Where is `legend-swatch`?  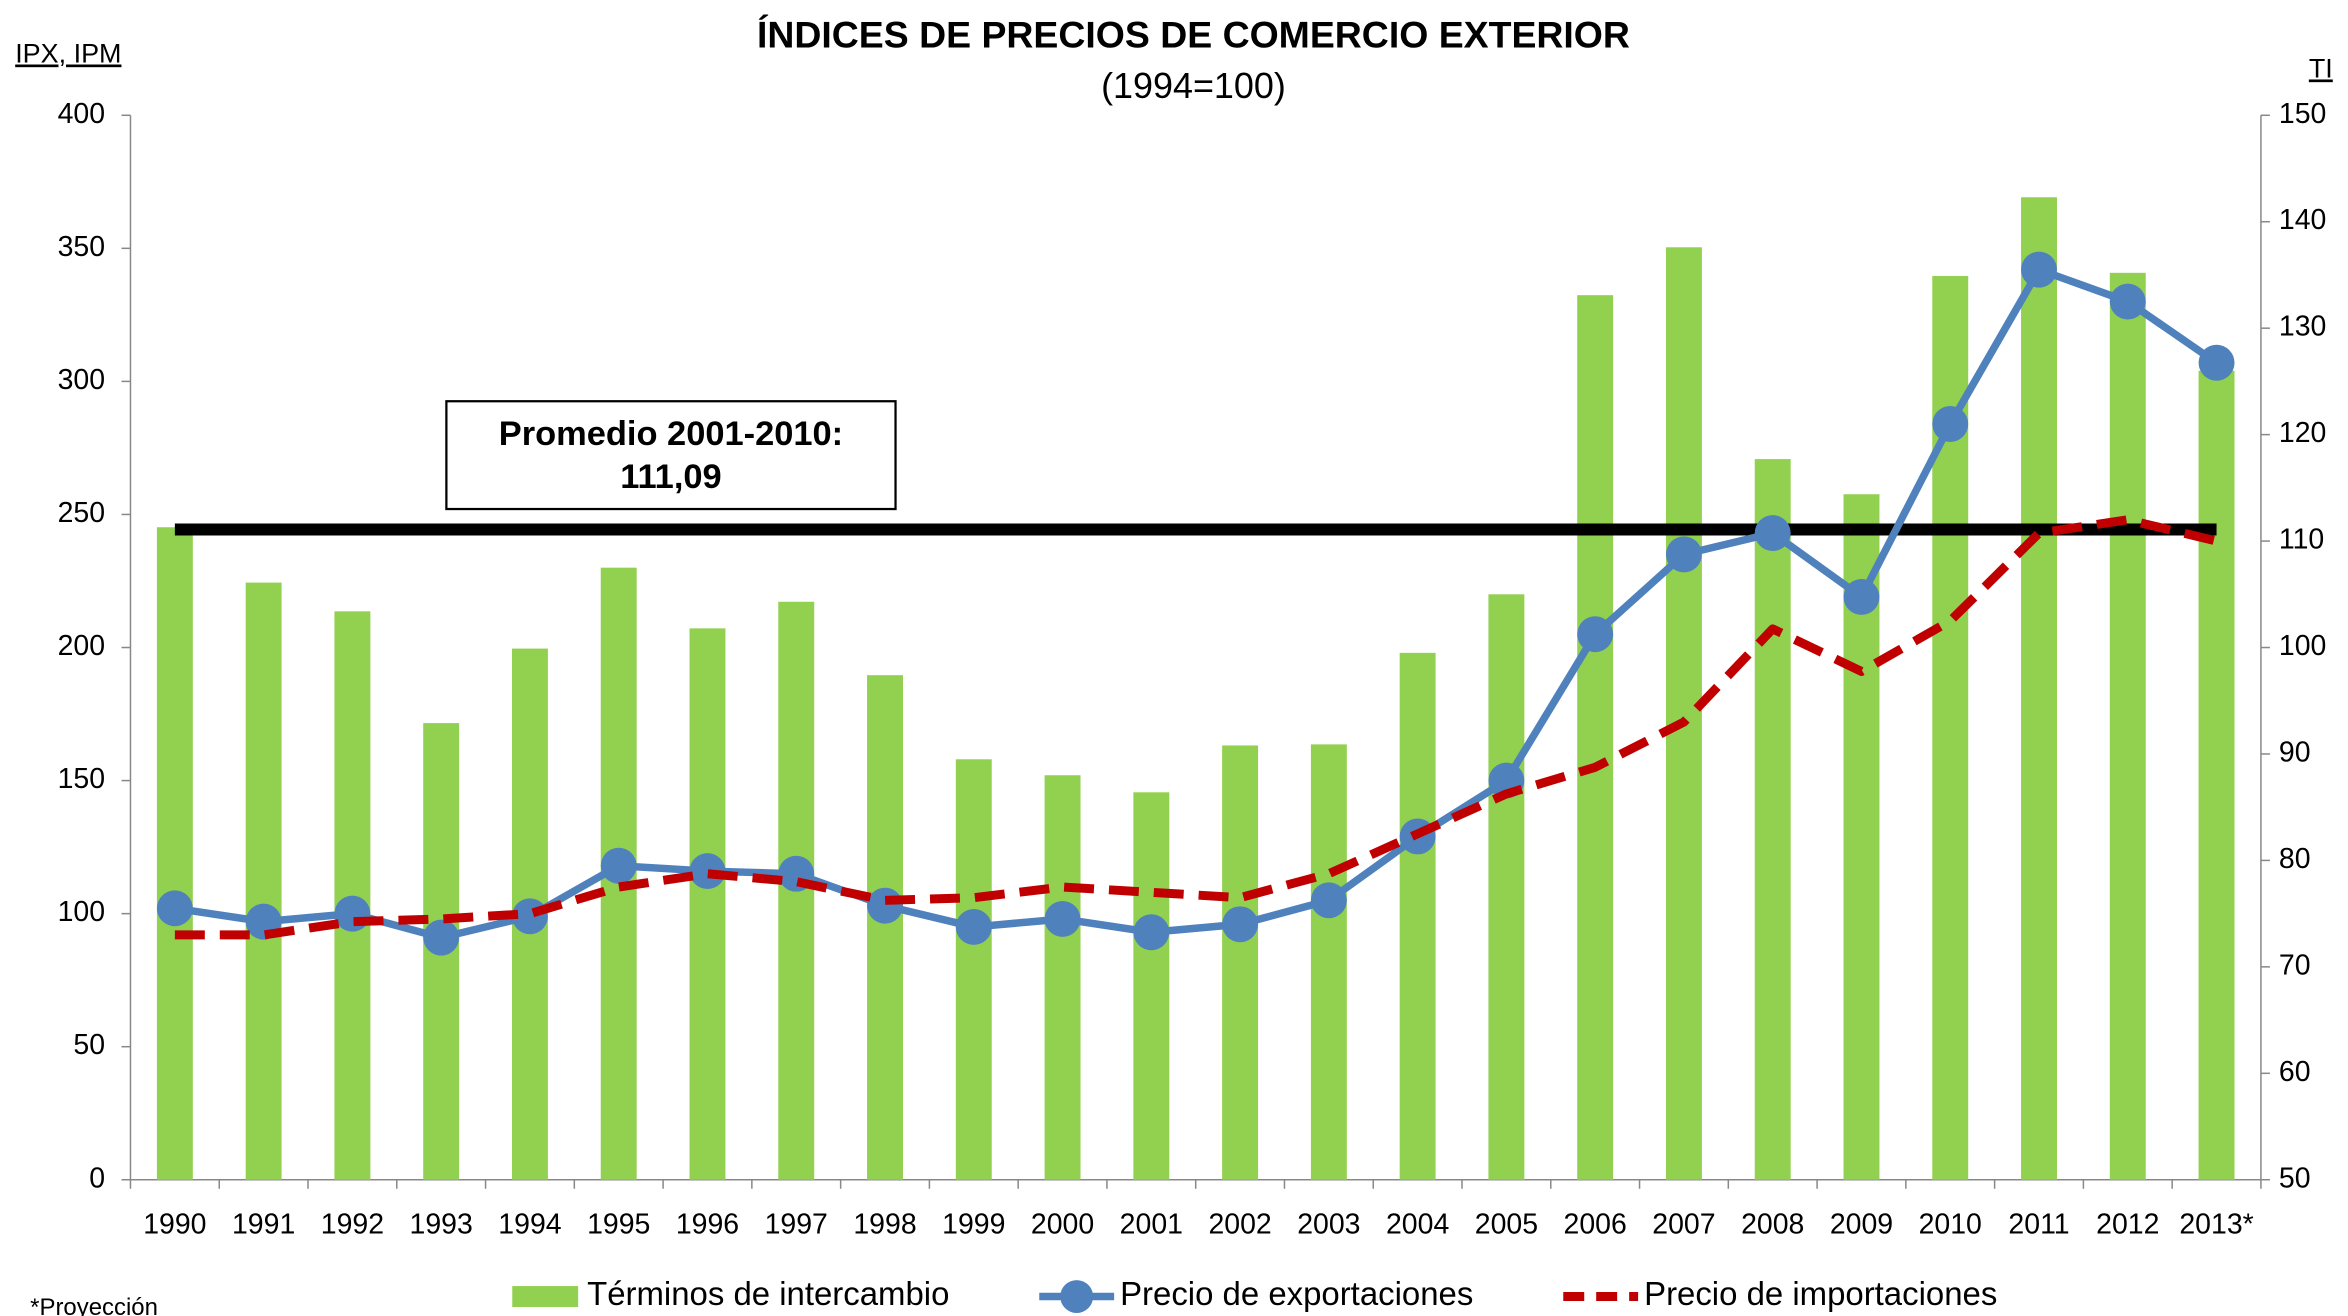
legend-swatch is located at coordinates (545, 1297).